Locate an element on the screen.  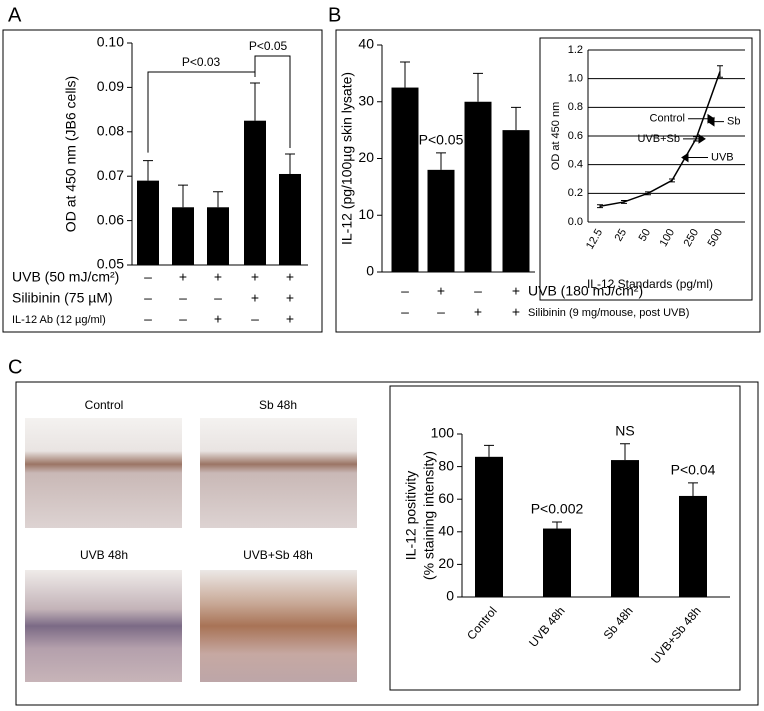
y-tick-label: 80 is located at coordinates (446, 465).